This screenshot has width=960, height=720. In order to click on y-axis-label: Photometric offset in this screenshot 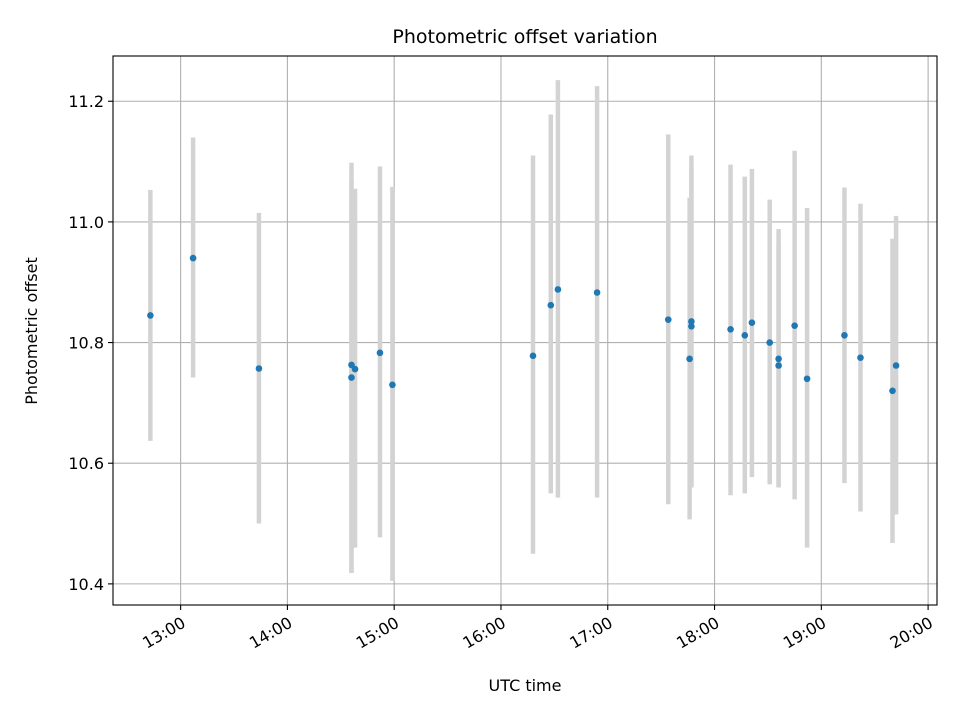, I will do `click(31, 331)`.